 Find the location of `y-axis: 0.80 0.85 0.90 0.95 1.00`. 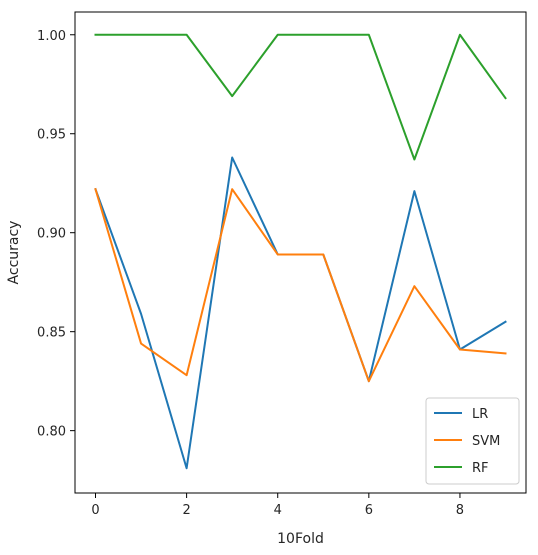

y-axis: 0.80 0.85 0.90 0.95 1.00 is located at coordinates (56, 234).